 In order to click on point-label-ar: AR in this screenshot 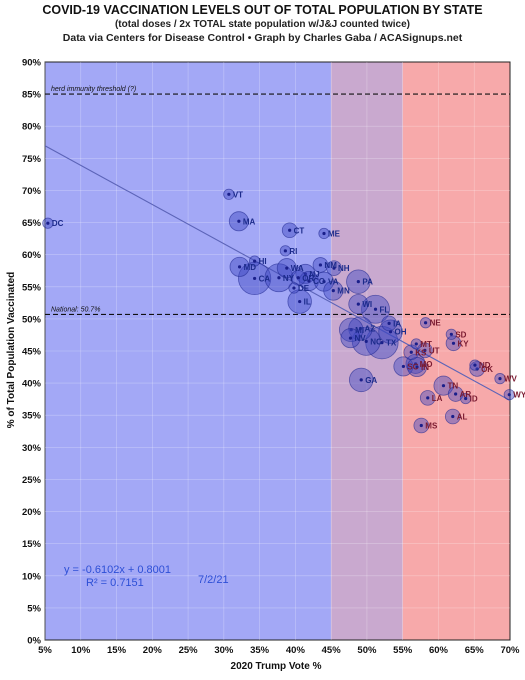, I will do `click(466, 394)`.